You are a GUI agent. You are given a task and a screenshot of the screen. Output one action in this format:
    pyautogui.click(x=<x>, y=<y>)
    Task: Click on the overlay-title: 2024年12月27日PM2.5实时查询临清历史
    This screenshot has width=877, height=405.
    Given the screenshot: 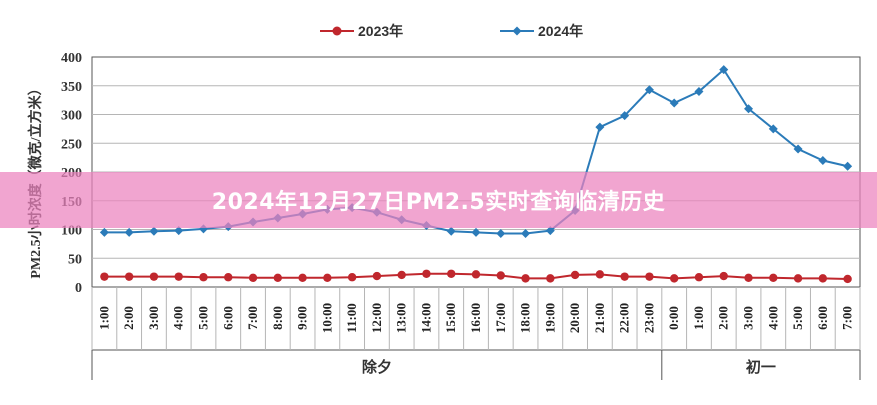 What is the action you would take?
    pyautogui.click(x=438, y=202)
    